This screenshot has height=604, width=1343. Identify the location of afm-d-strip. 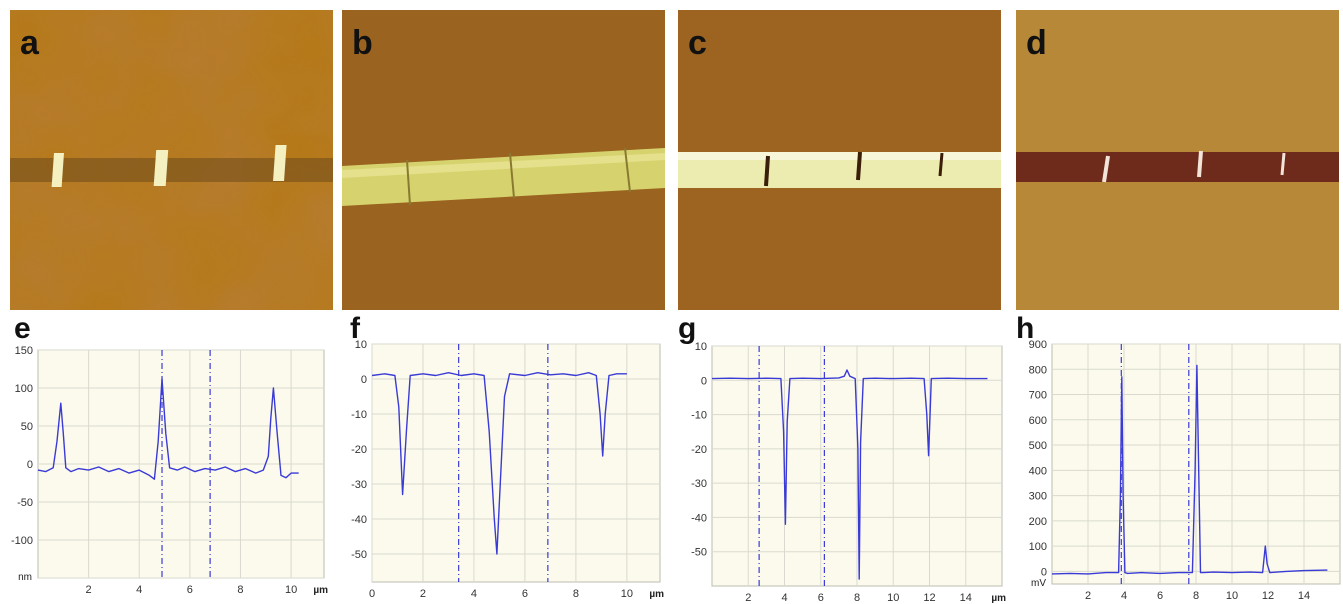
(1177, 167).